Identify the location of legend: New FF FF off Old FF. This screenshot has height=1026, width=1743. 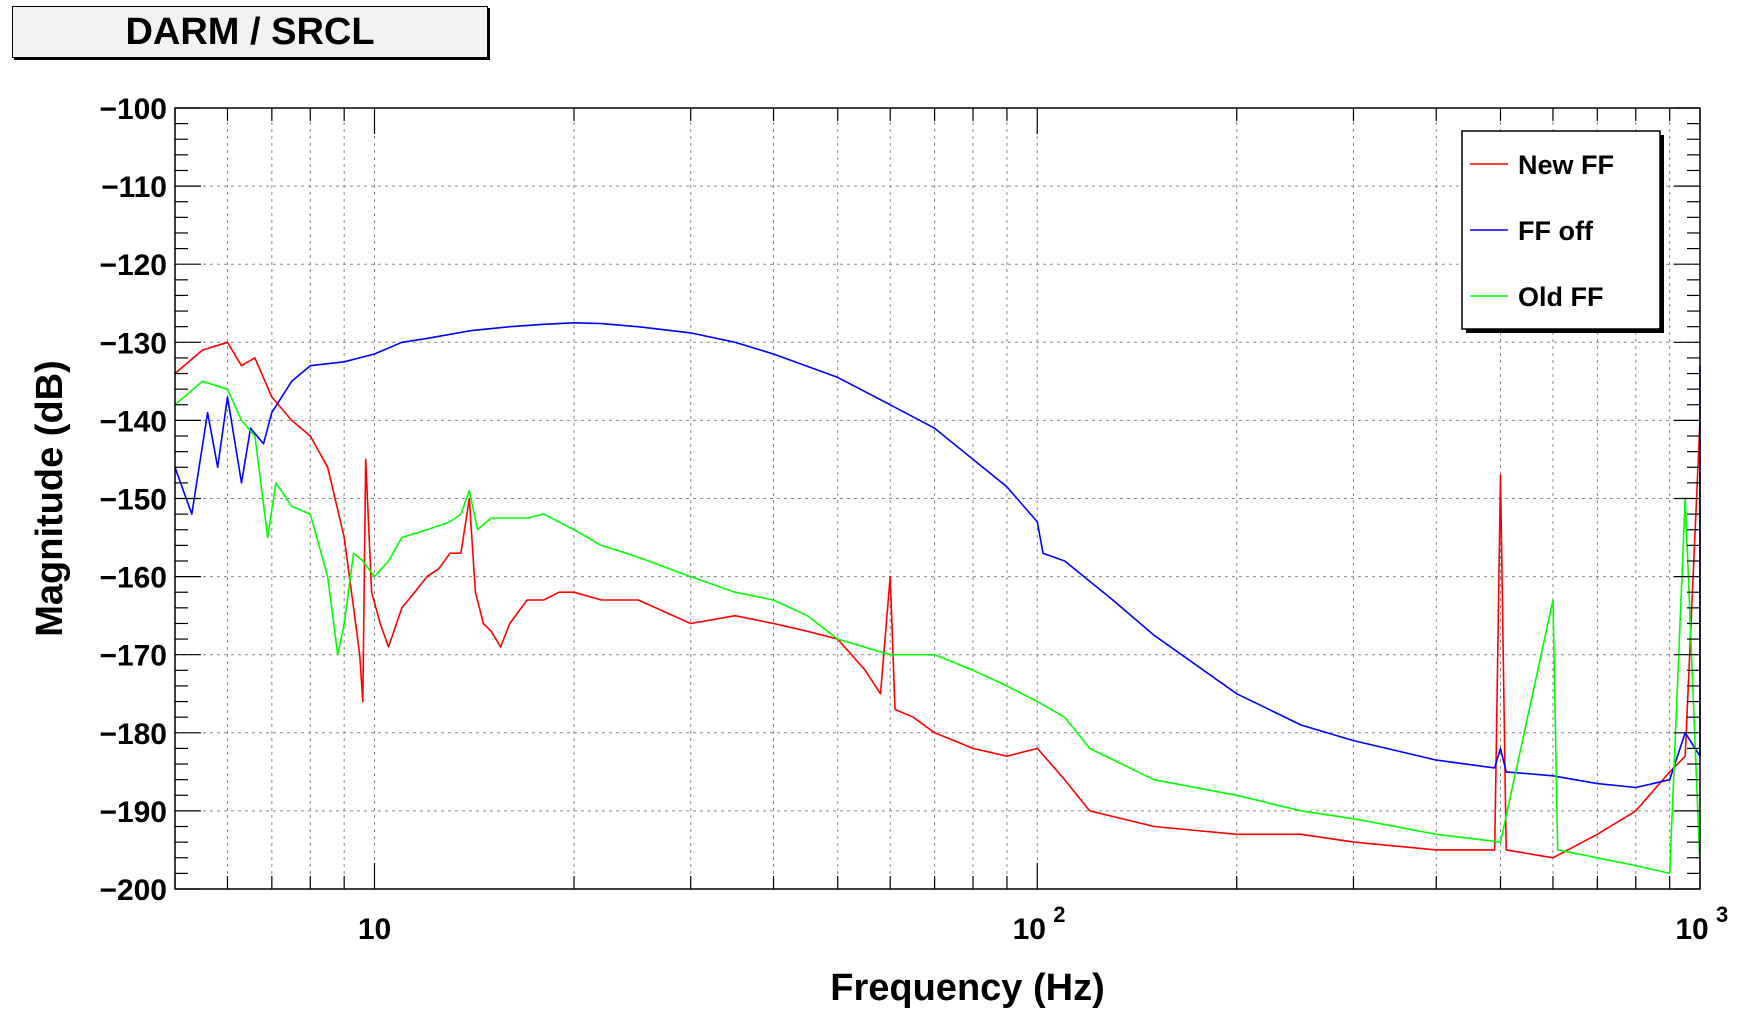
(1562, 231).